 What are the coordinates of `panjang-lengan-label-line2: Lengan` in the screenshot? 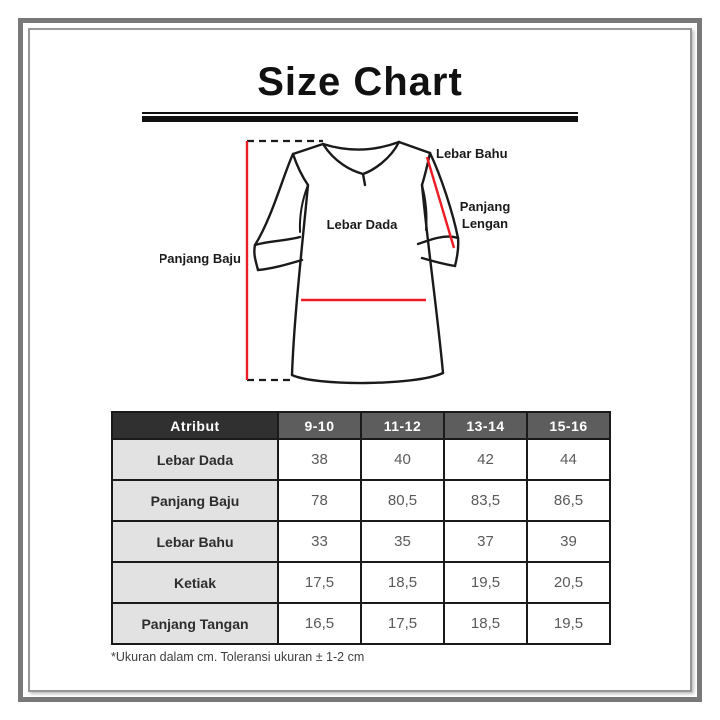 It's located at (485, 223).